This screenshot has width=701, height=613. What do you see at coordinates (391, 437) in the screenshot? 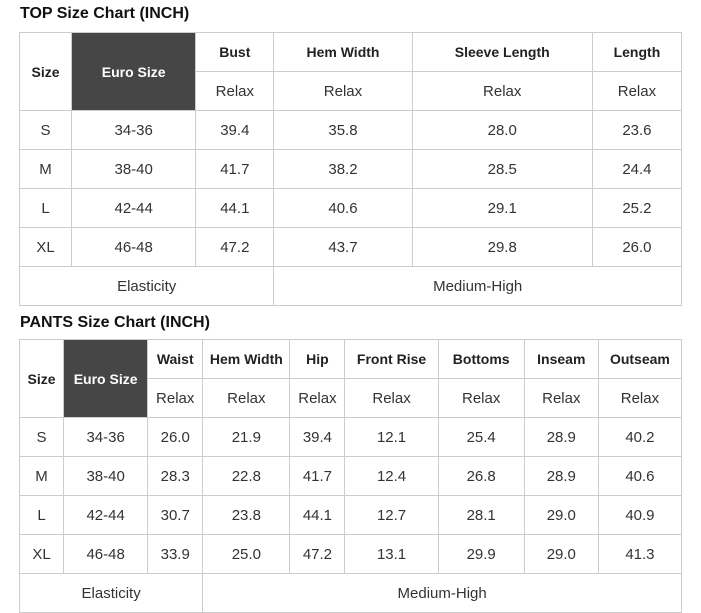
I see `measurement-value: 12.1` at bounding box center [391, 437].